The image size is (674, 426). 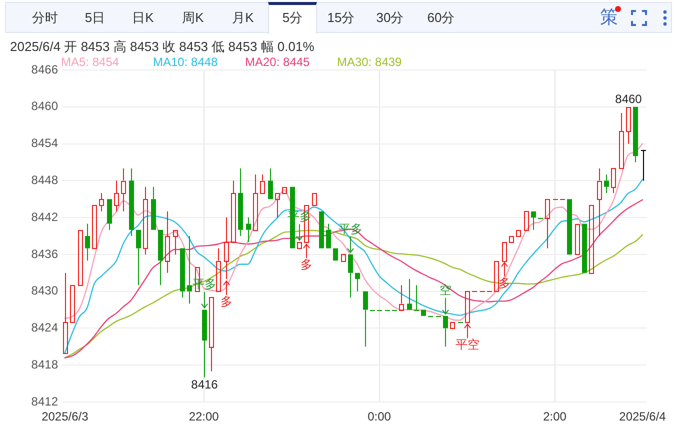 I want to click on text: 策, so click(x=609, y=17).